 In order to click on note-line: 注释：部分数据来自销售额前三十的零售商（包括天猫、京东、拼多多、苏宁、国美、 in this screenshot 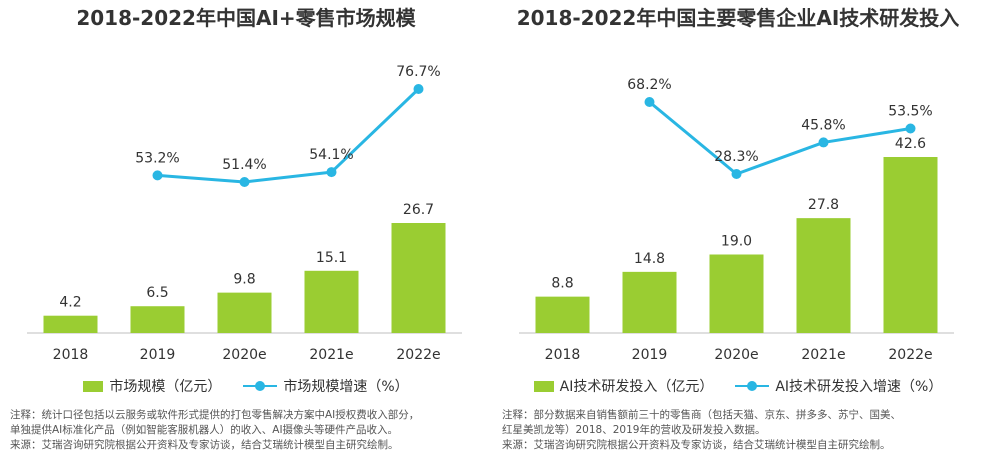, I will do `click(701, 415)`.